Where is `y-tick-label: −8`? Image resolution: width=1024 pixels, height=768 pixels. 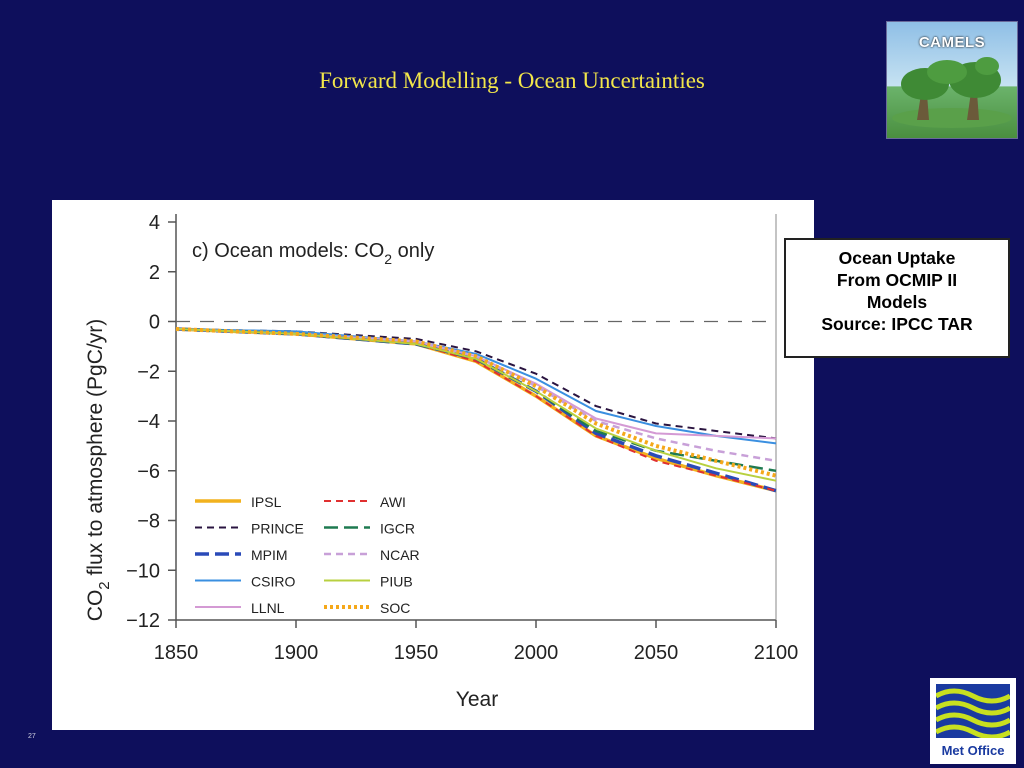 y-tick-label: −8 is located at coordinates (148, 522).